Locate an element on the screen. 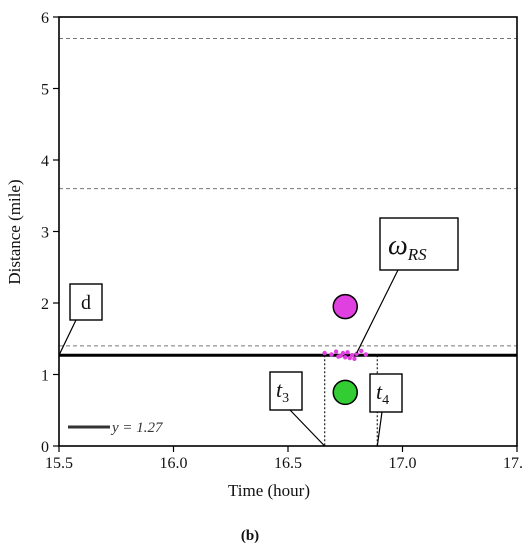 This screenshot has height=550, width=522. callout-omega-subscript: RS is located at coordinates (417, 254).